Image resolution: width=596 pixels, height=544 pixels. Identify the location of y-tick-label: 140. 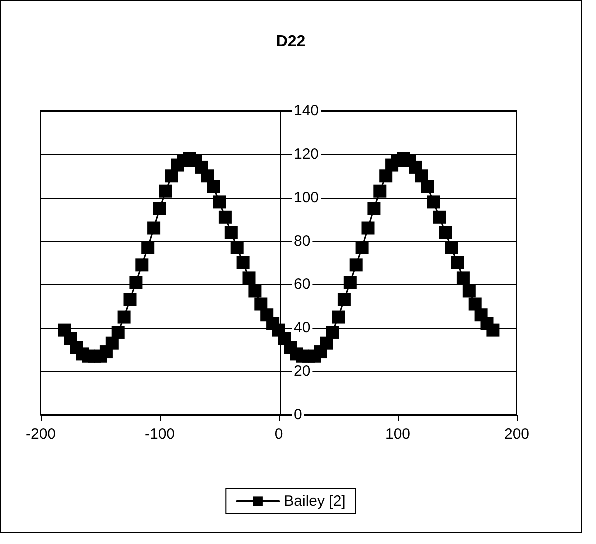
(307, 111).